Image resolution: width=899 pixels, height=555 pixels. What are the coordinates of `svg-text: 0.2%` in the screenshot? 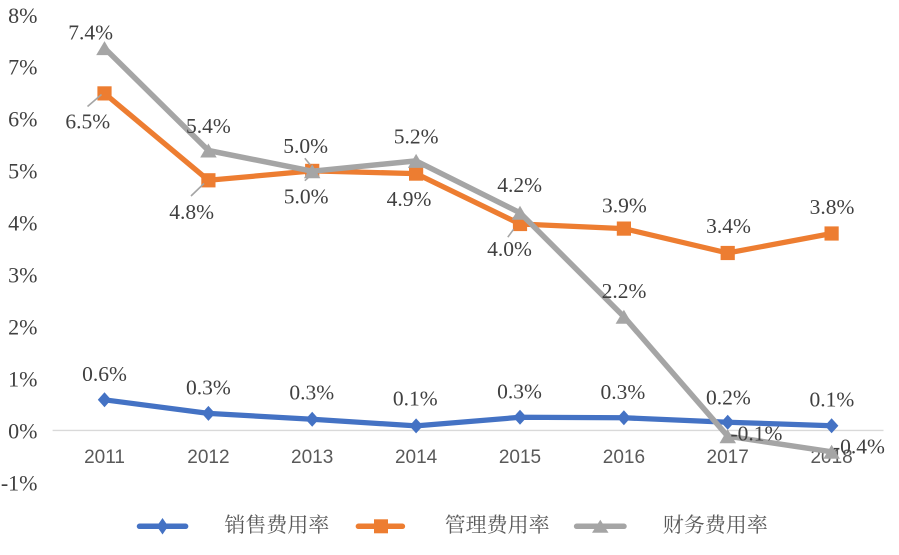 It's located at (728, 397).